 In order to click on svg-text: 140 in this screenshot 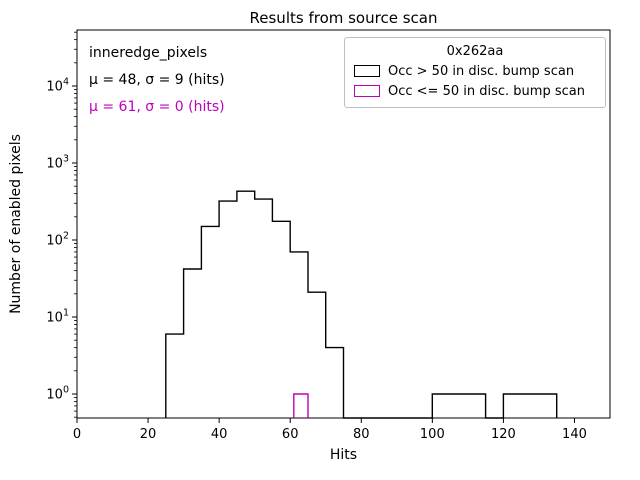, I will do `click(574, 434)`.